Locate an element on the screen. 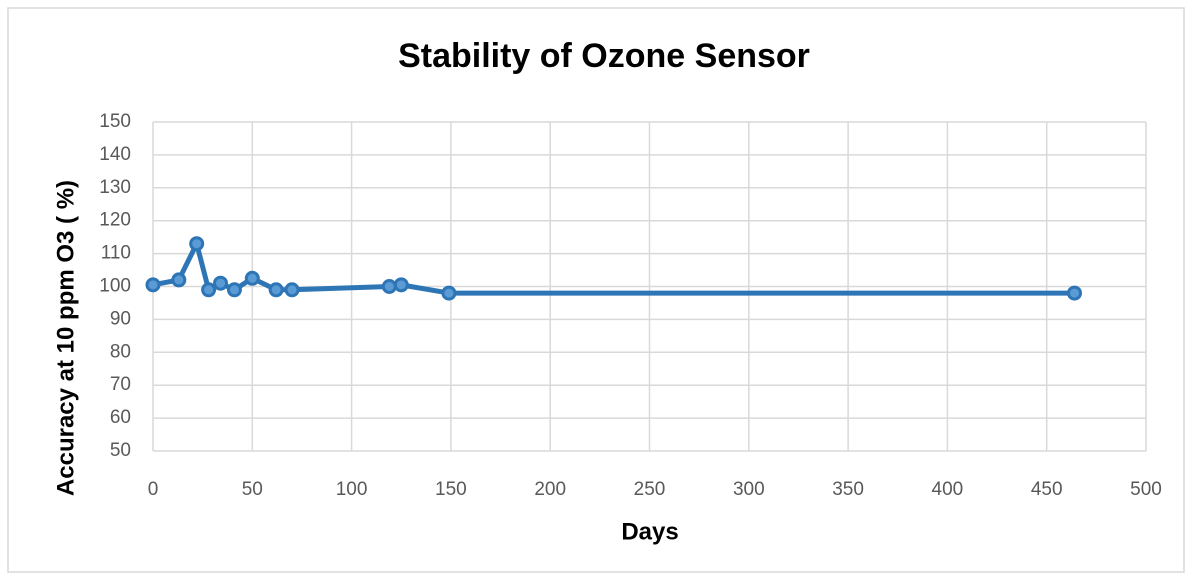 The image size is (1192, 580). x-tick-label: 250 is located at coordinates (650, 489).